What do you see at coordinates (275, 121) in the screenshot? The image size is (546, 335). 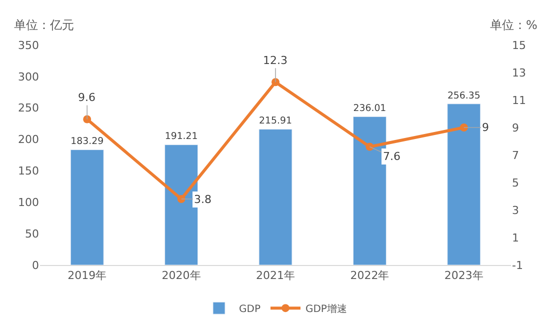 I see `data-label: 215.91` at bounding box center [275, 121].